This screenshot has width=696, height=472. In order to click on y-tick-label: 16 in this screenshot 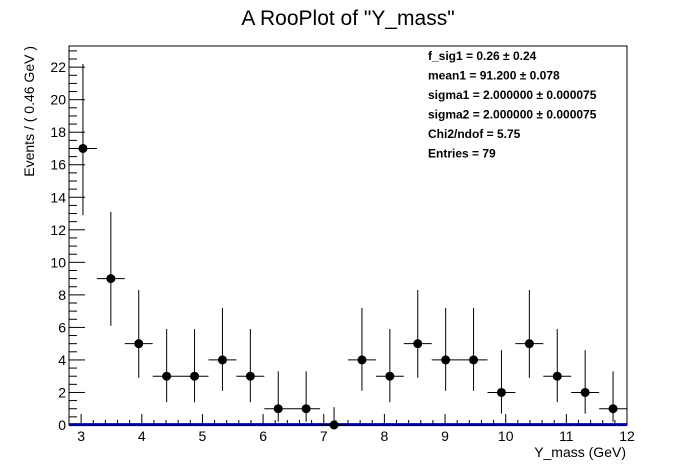, I will do `click(58, 165)`.